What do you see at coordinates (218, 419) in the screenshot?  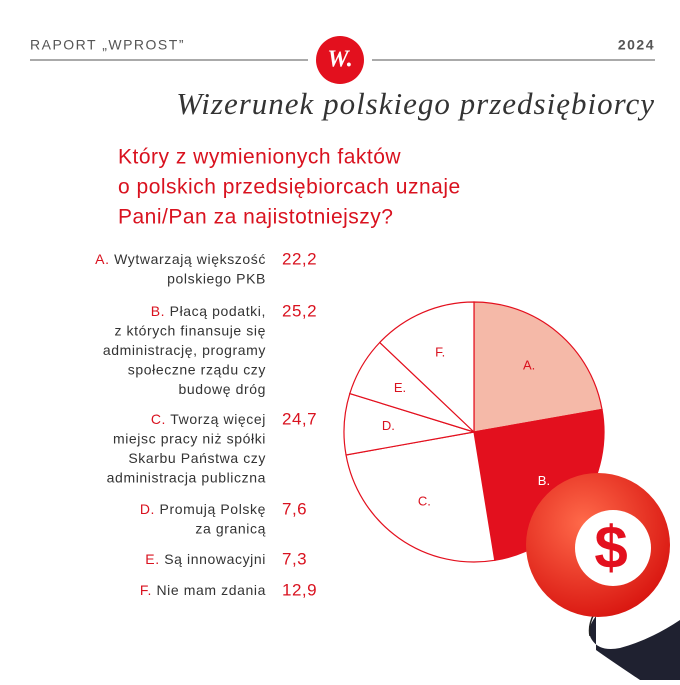 I see `legend-text: Tworzą więcej` at bounding box center [218, 419].